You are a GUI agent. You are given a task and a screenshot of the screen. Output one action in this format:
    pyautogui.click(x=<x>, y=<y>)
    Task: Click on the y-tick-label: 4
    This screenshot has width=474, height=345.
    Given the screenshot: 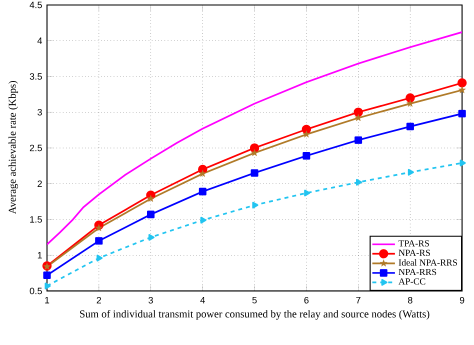 What is the action you would take?
    pyautogui.click(x=39, y=41)
    